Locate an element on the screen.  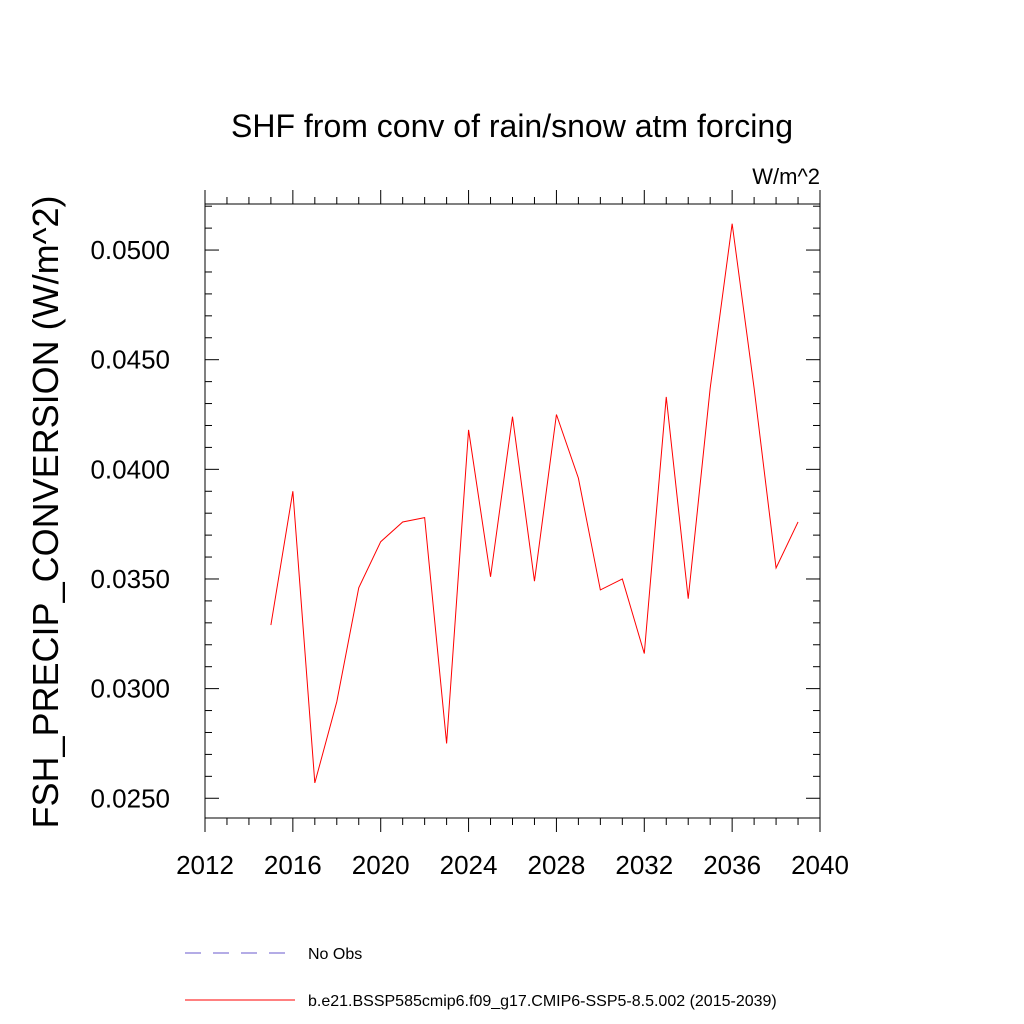
y-tick-label: 0.0400 is located at coordinates (130, 469).